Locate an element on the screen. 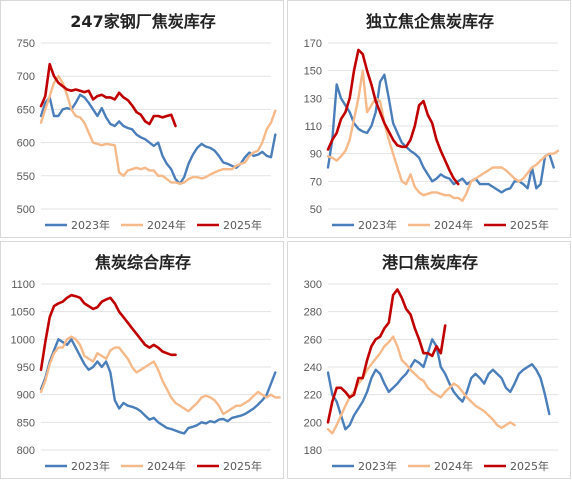 The width and height of the screenshot is (572, 480). y-tick-label: 750 is located at coordinates (26, 44).